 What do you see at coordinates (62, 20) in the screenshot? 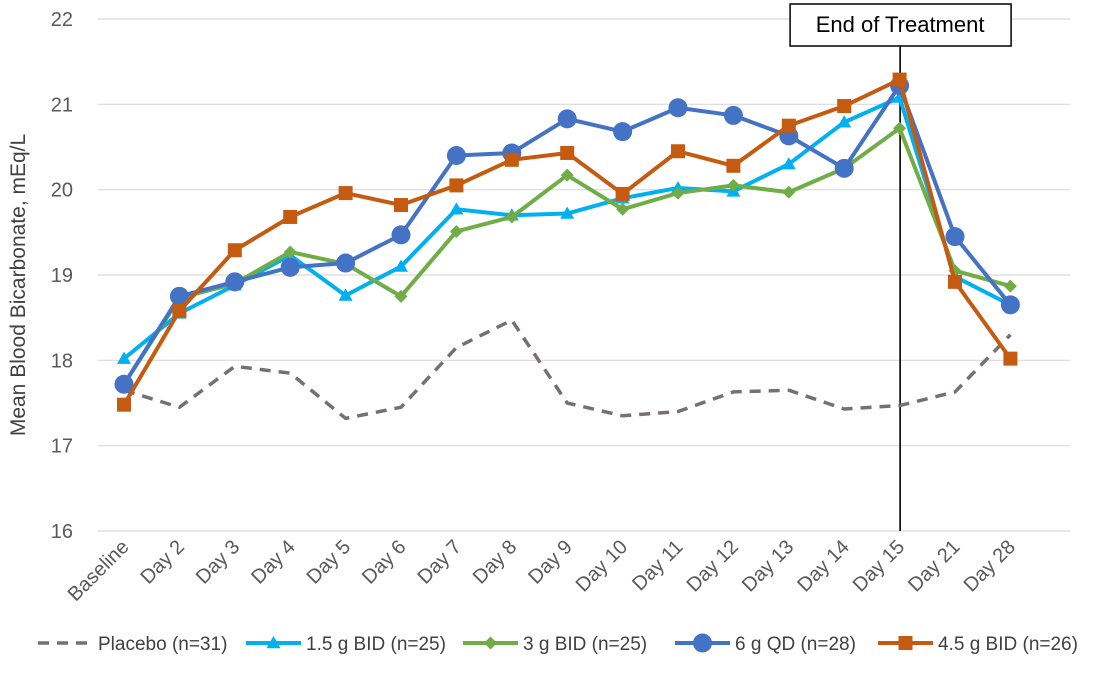
I see `y-tick-label: 22` at bounding box center [62, 20].